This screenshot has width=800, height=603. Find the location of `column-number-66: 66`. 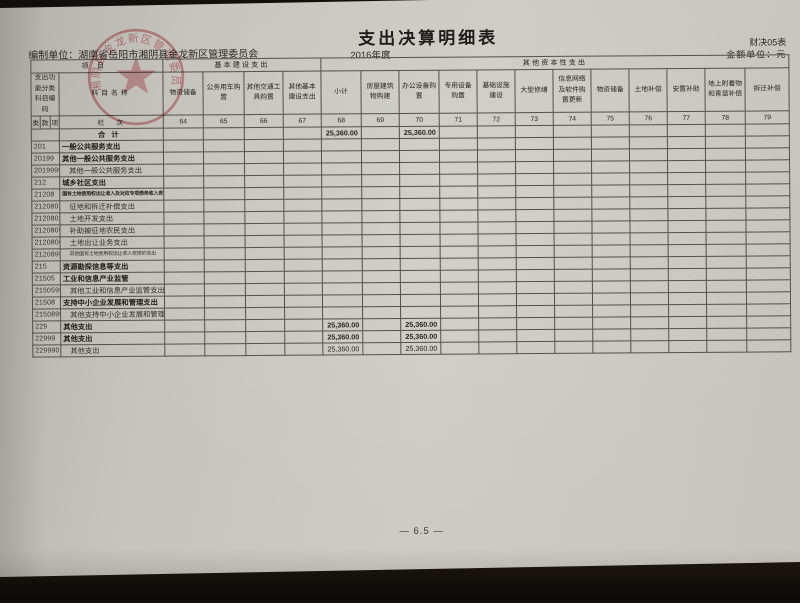

column-number-66: 66 is located at coordinates (264, 121).